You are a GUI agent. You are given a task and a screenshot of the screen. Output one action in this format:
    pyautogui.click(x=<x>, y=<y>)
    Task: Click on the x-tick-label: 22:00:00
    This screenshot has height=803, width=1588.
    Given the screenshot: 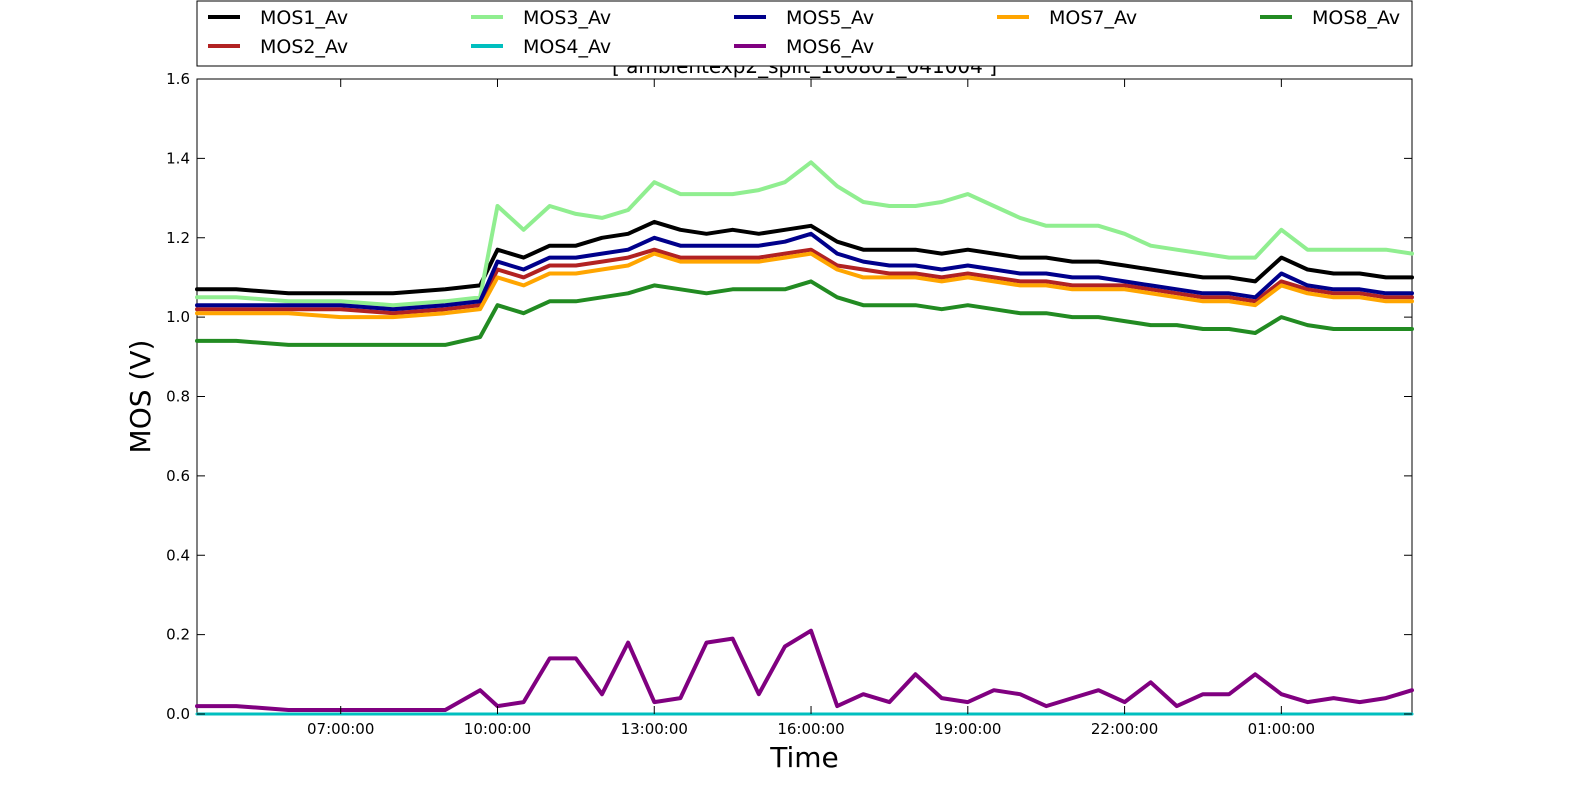 What is the action you would take?
    pyautogui.click(x=1124, y=729)
    